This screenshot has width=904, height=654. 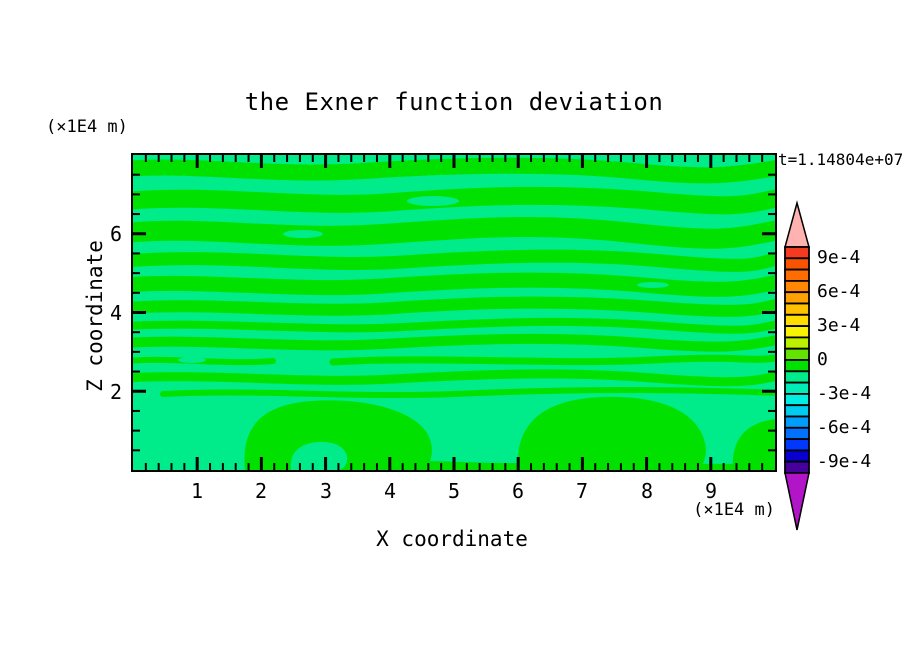 What do you see at coordinates (115, 392) in the screenshot?
I see `y-tick-label: 2` at bounding box center [115, 392].